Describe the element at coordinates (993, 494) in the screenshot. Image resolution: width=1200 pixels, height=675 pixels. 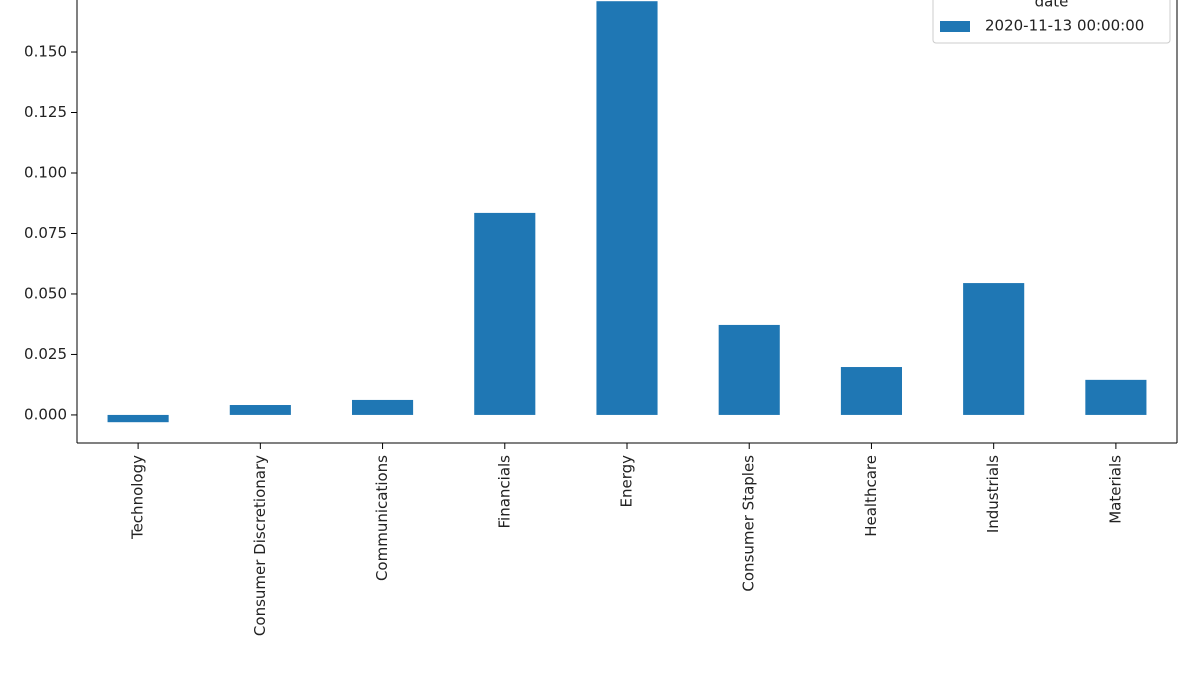
I see `x-tick-label: Industrials` at that location.